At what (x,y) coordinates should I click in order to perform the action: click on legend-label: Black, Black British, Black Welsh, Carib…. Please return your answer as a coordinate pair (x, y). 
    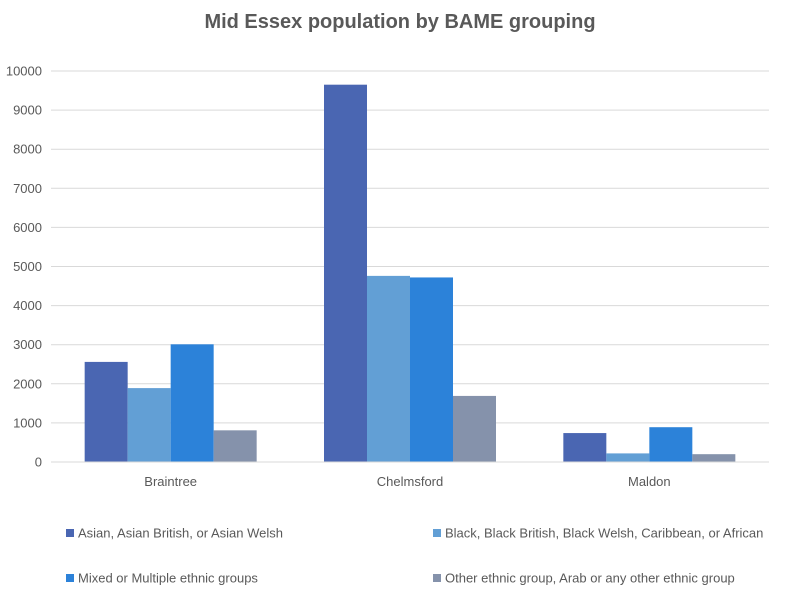
    Looking at the image, I should click on (604, 533).